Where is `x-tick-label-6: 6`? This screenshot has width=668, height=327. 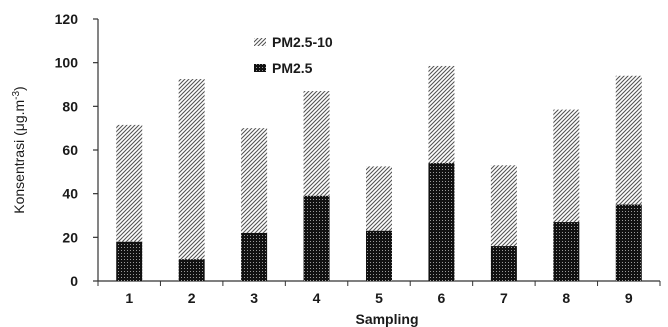 x-tick-label-6: 6 is located at coordinates (442, 298).